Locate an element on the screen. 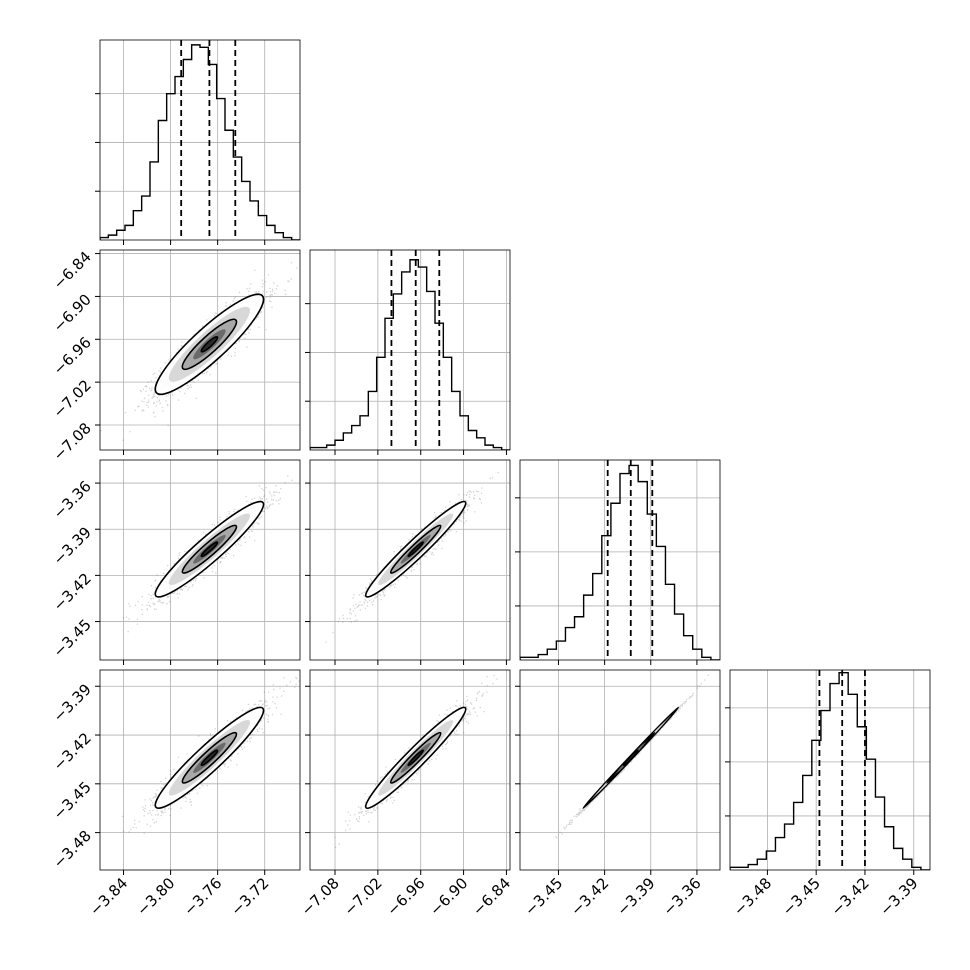 Image resolution: width=970 pixels, height=970 pixels. y-tick-label: −7.02 is located at coordinates (72, 398).